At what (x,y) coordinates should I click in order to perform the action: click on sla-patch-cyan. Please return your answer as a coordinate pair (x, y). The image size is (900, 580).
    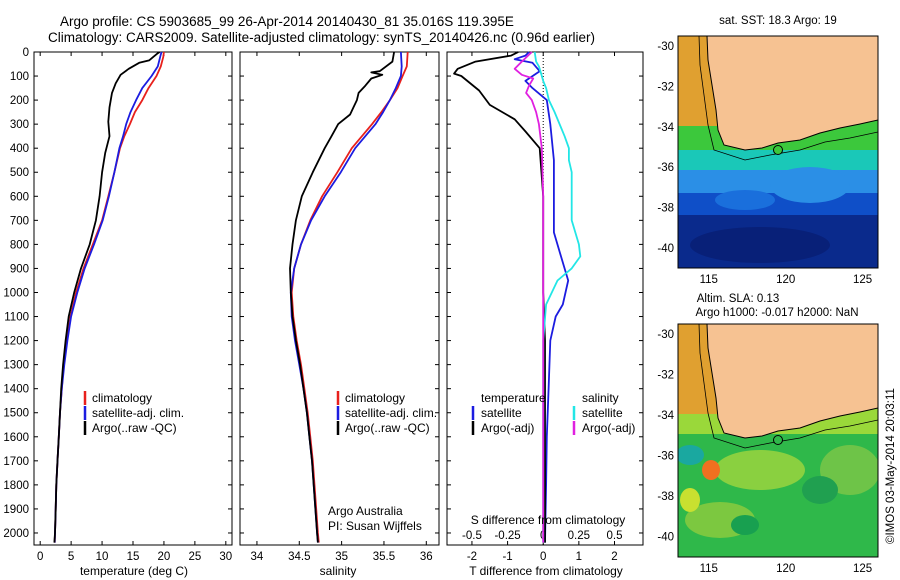
    Looking at the image, I should click on (691, 455).